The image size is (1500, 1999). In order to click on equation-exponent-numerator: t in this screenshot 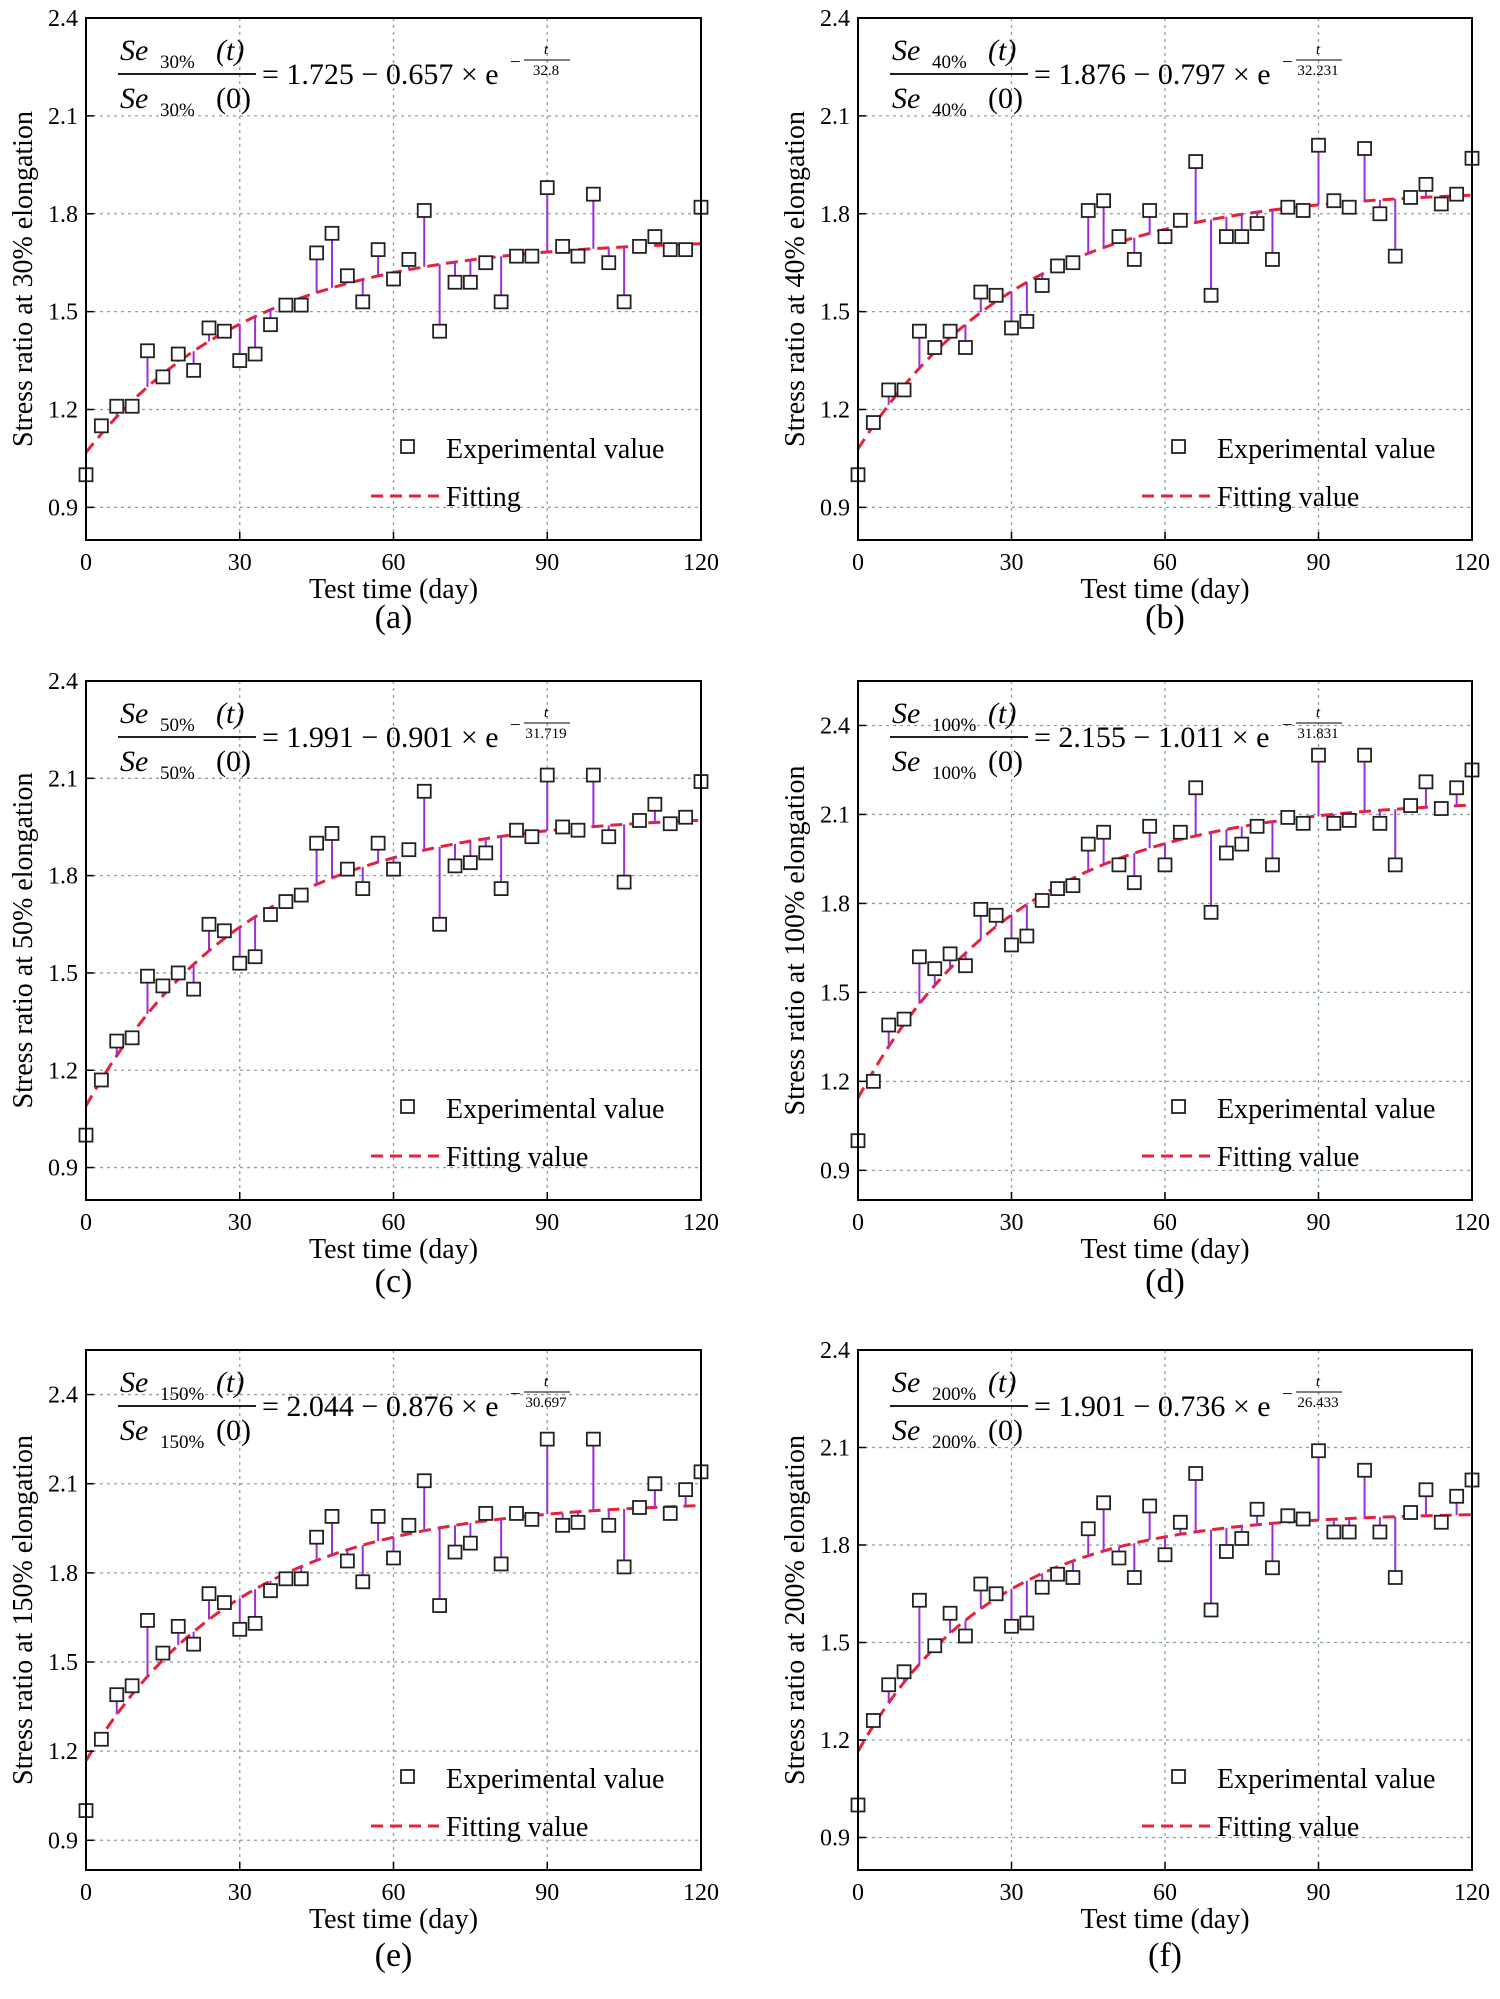, I will do `click(546, 713)`.